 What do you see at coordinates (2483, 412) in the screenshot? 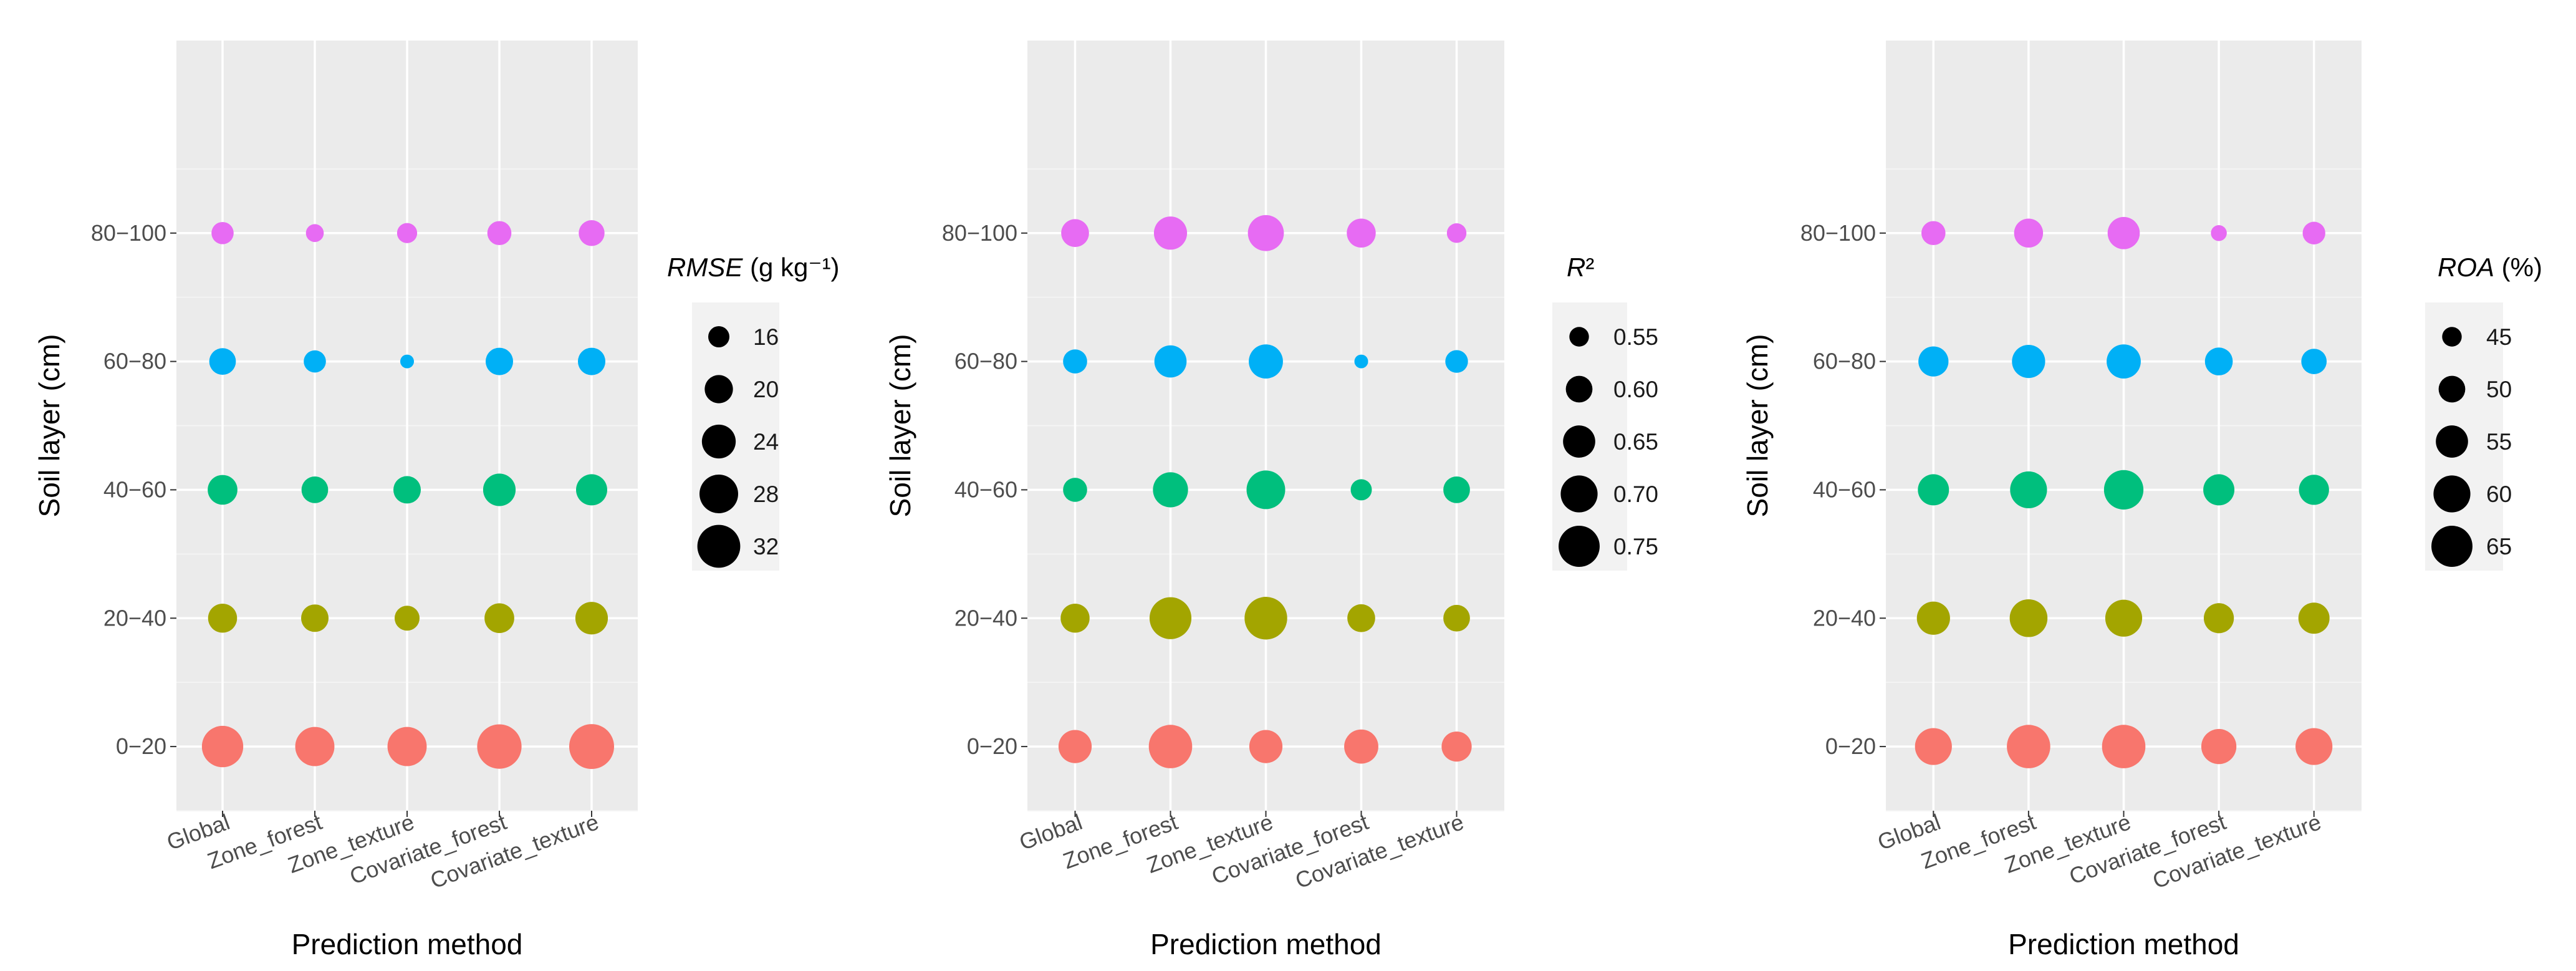
I see `size-legend: ROA (%) 45 50 55 60 65` at bounding box center [2483, 412].